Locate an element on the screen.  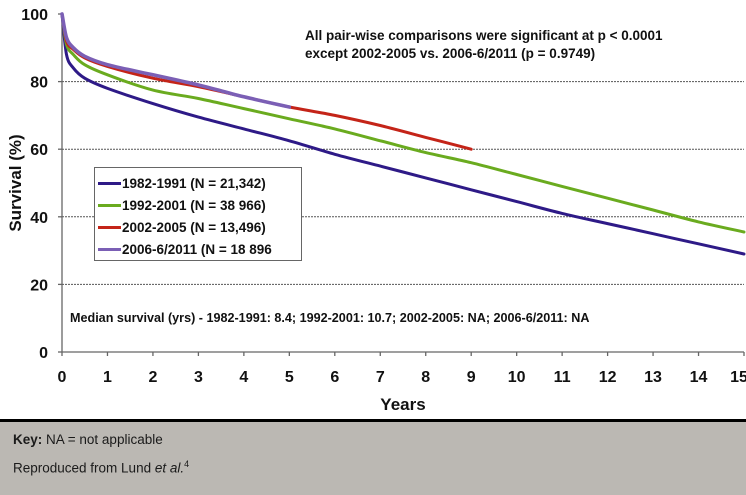
legend-label: 1982-1991 (N = 21,342) is located at coordinates (194, 183).